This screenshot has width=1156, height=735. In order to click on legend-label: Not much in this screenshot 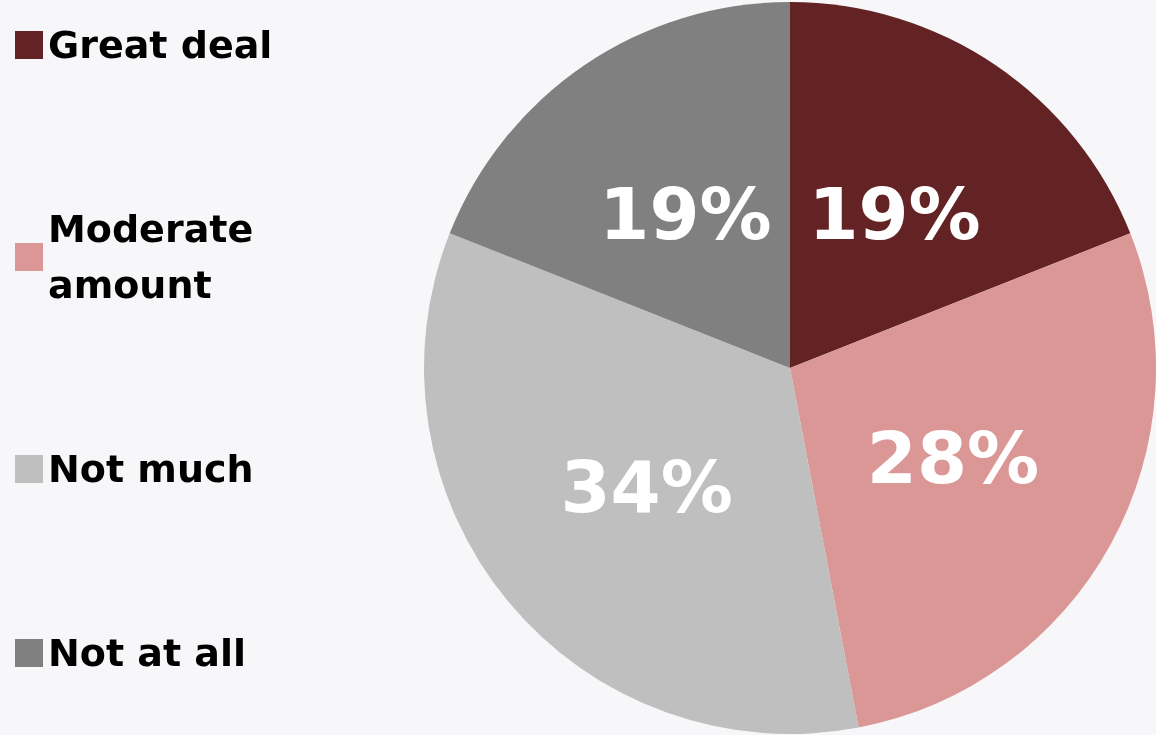, I will do `click(151, 469)`.